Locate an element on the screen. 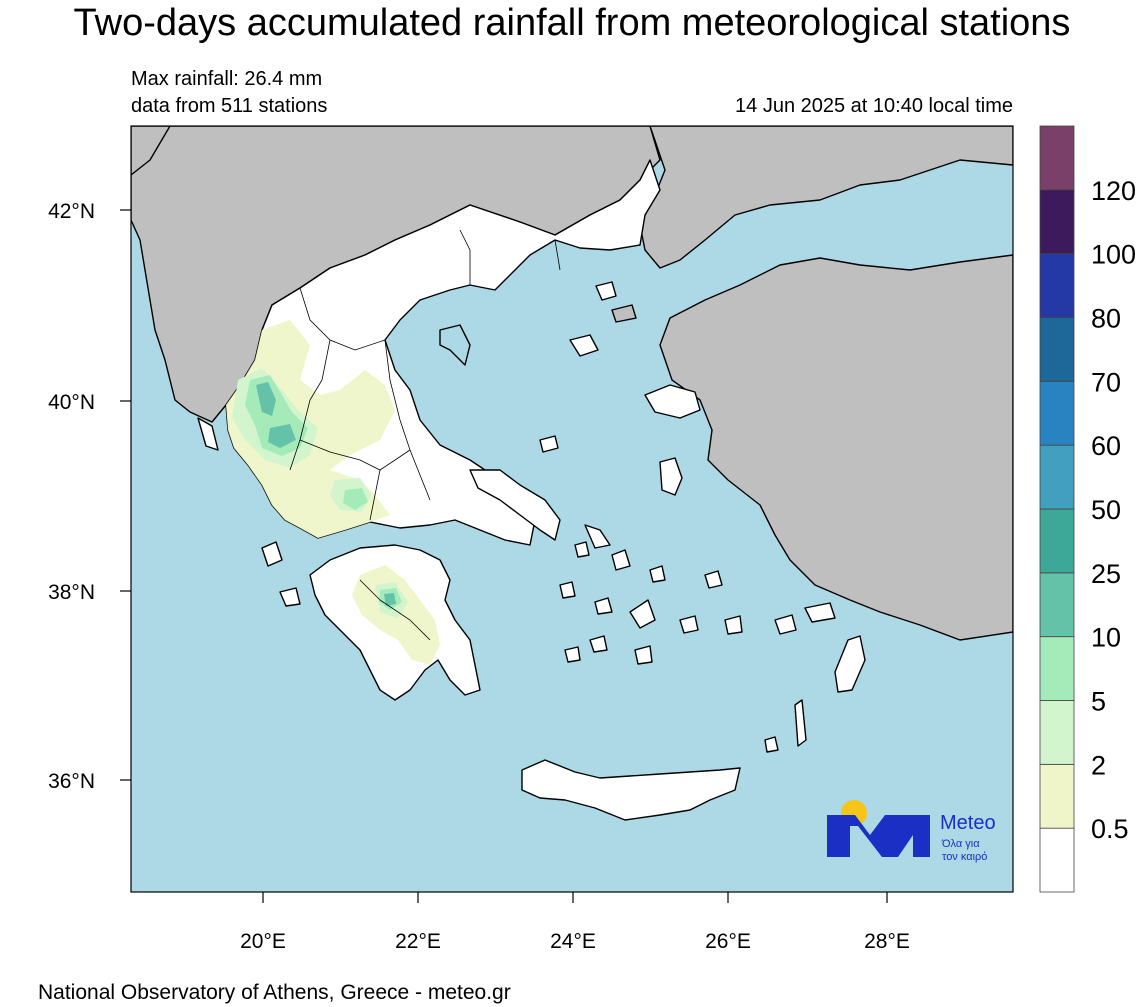  colorbar-label: 5 is located at coordinates (1098, 702).